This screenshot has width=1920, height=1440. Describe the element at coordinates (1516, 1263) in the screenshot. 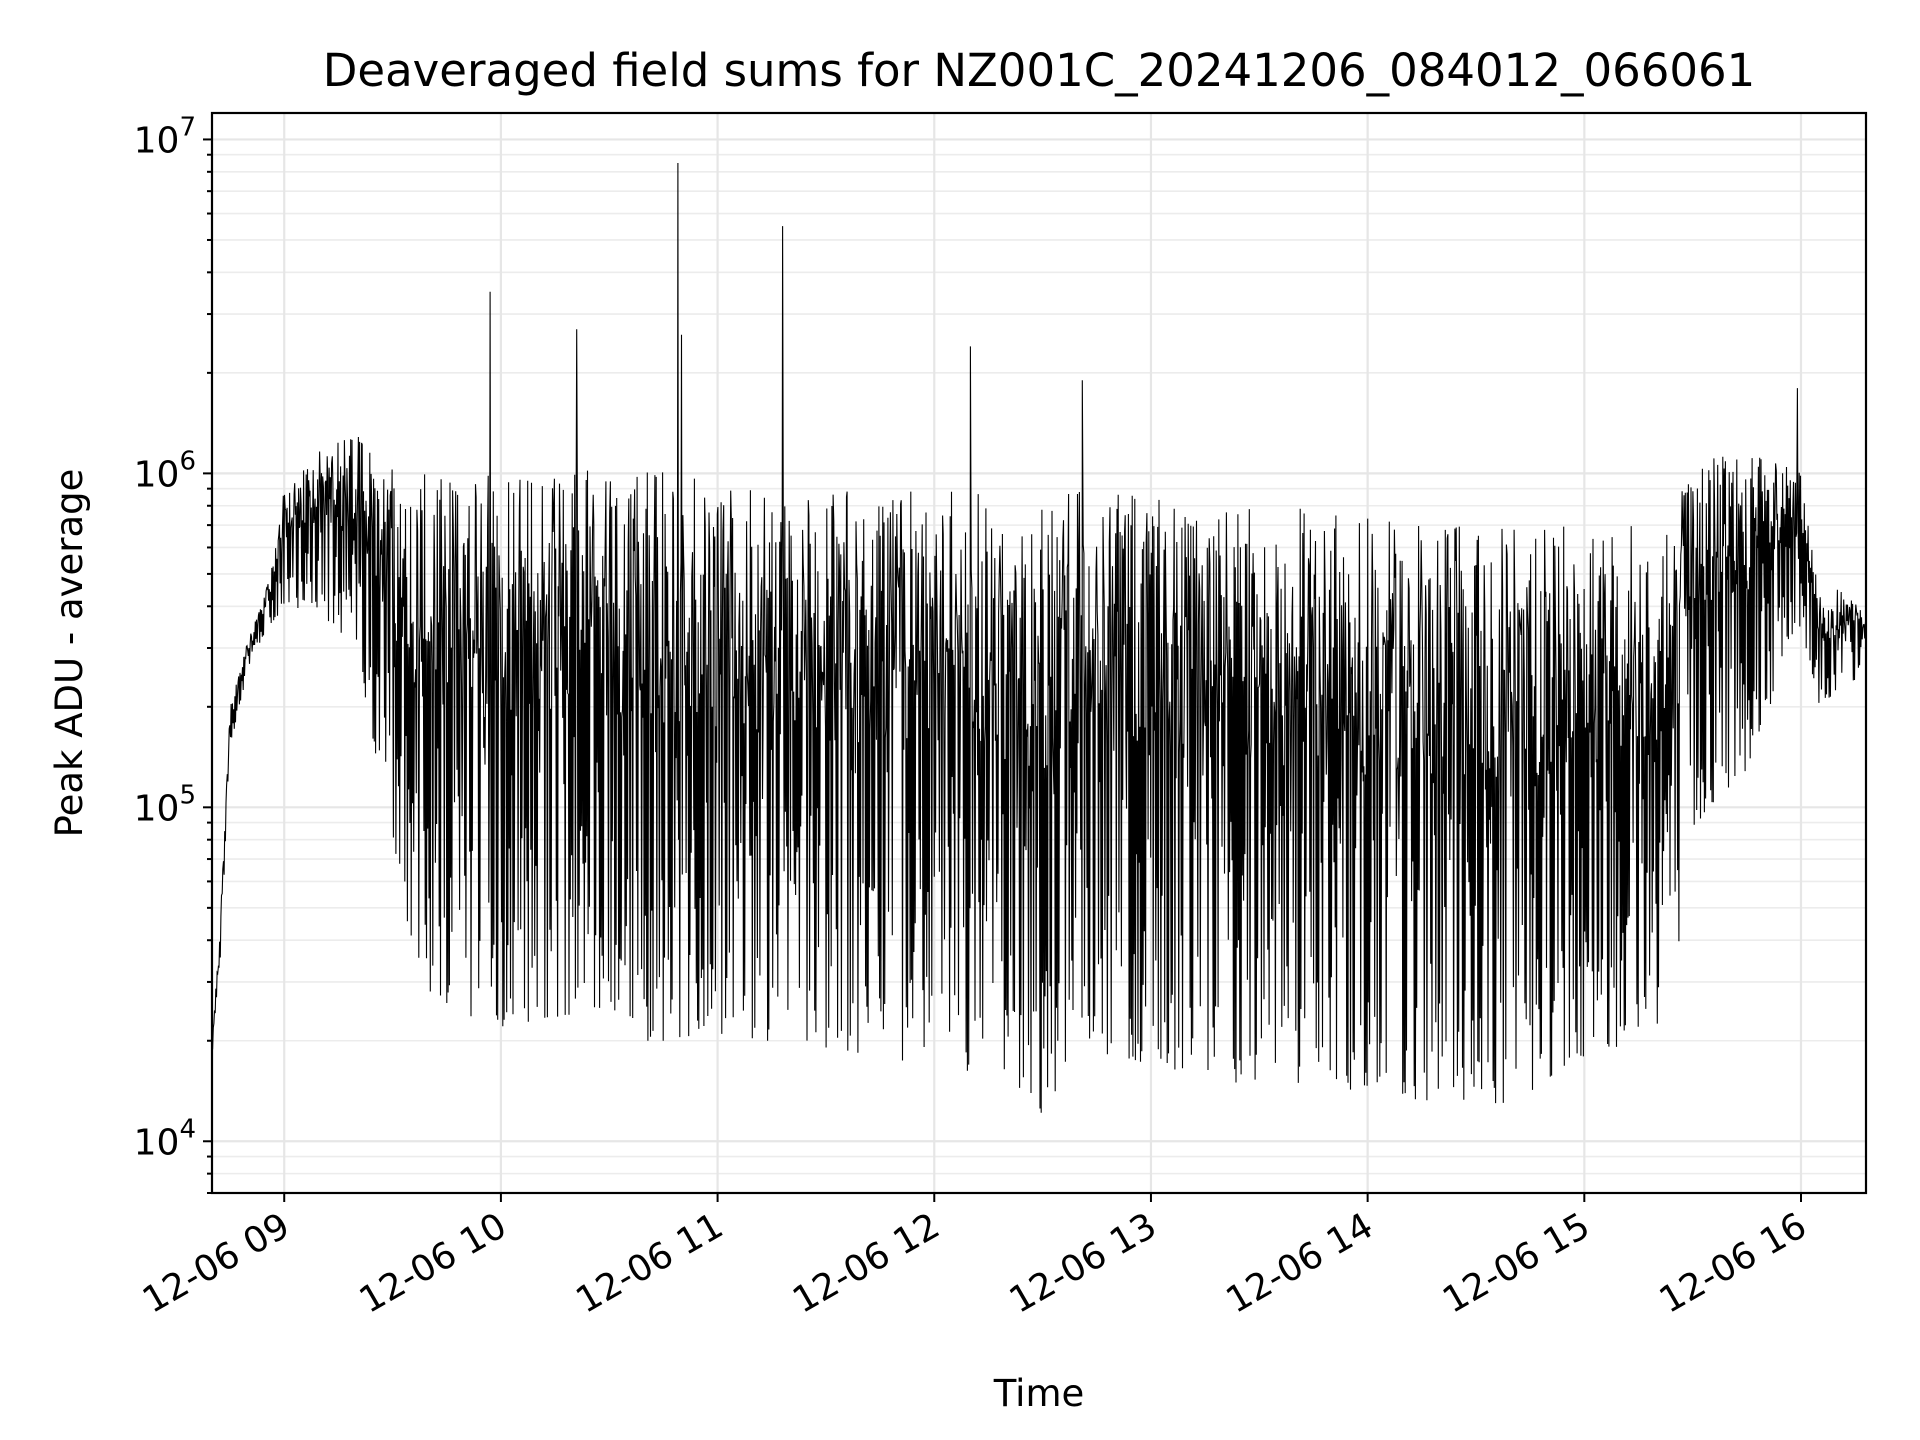

I see `x-tick-label: 12-06 15` at that location.